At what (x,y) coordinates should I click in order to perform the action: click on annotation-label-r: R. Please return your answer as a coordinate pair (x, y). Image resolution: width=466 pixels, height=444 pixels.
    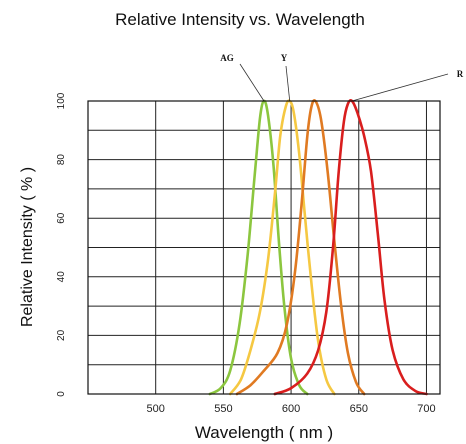
    Looking at the image, I should click on (460, 74).